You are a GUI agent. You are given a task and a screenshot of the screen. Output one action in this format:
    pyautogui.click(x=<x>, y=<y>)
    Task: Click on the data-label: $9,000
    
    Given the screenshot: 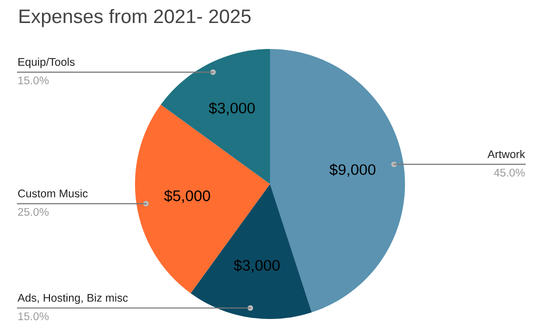 What is the action you would take?
    pyautogui.click(x=352, y=170)
    